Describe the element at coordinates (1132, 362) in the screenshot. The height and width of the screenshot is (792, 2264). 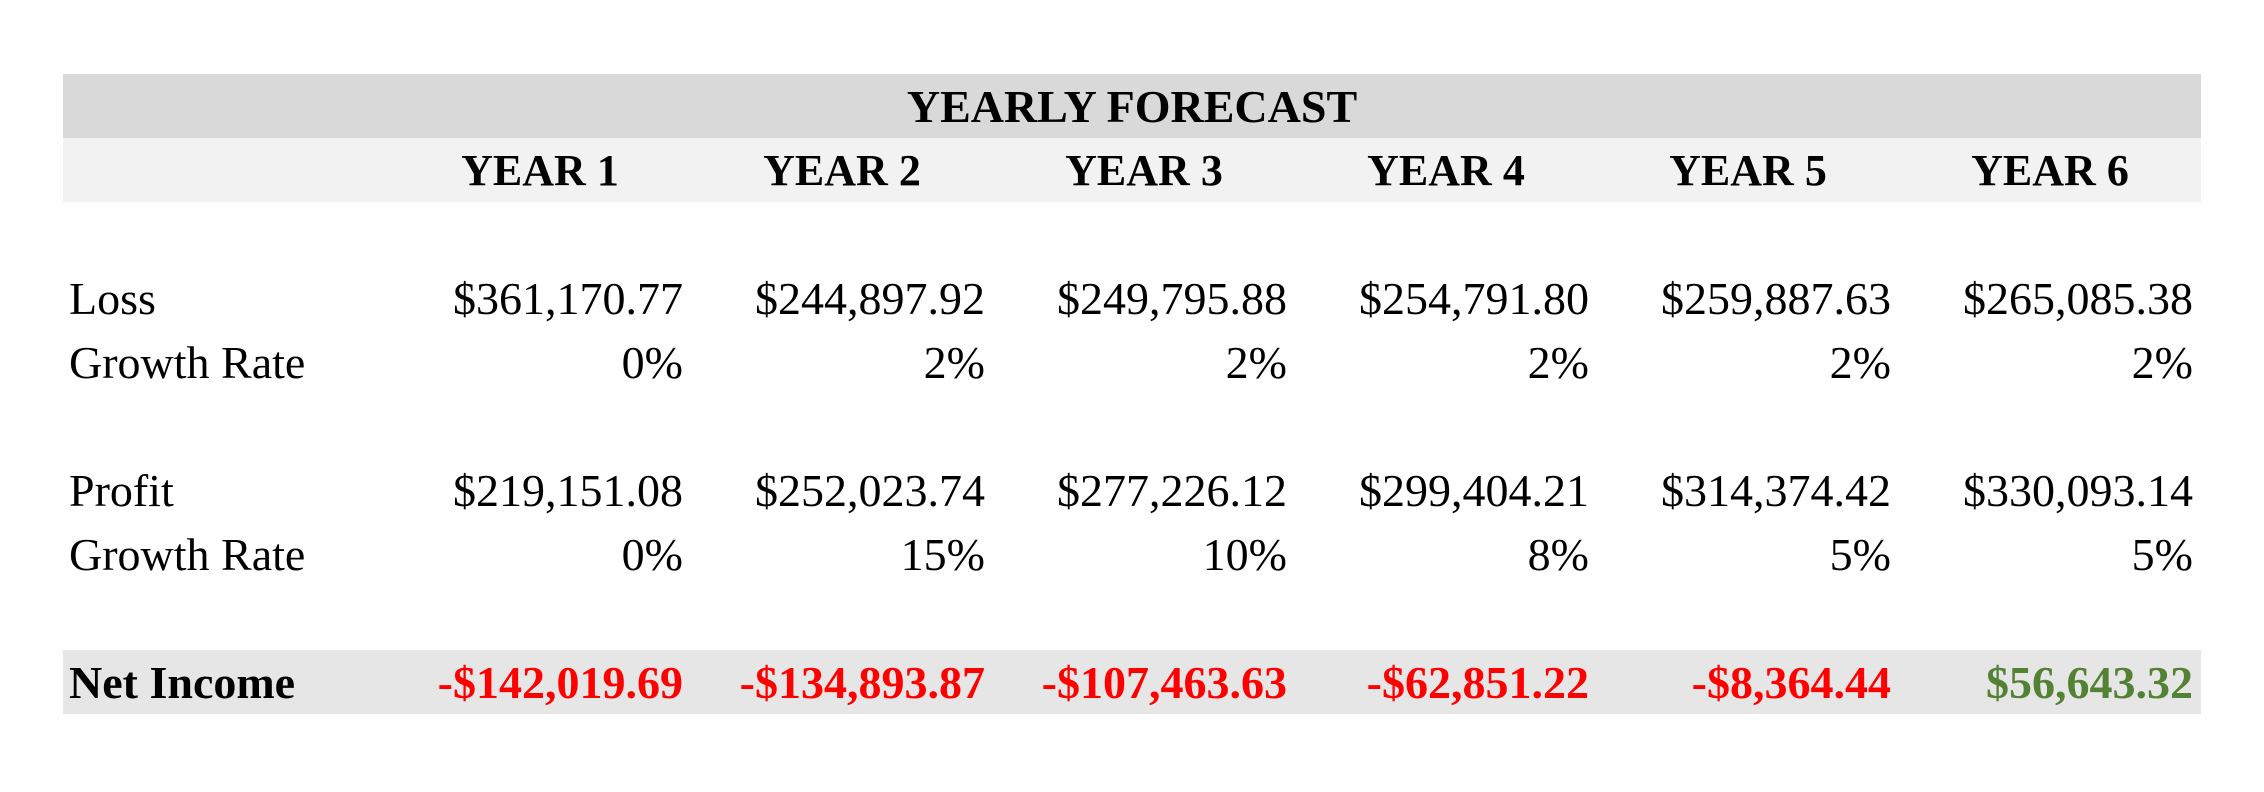
I see `loss-growth-row: Growth Rate 0% 2% 2% 2% 2% 2%` at that location.